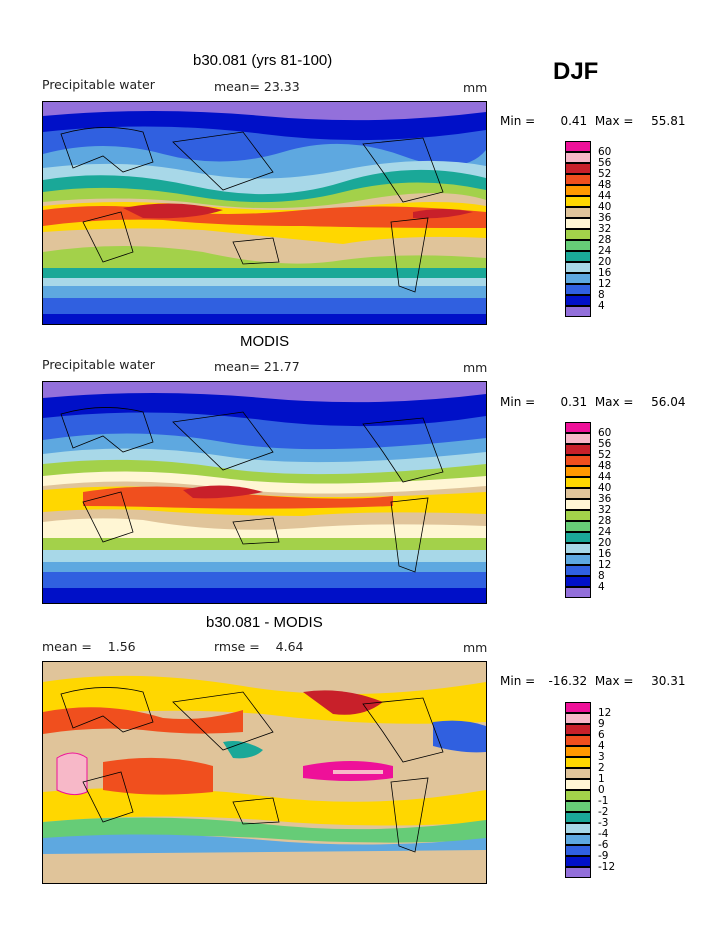 This screenshot has height=935, width=723. Describe the element at coordinates (518, 402) in the screenshot. I see `panel2-min-label: Min =` at that location.